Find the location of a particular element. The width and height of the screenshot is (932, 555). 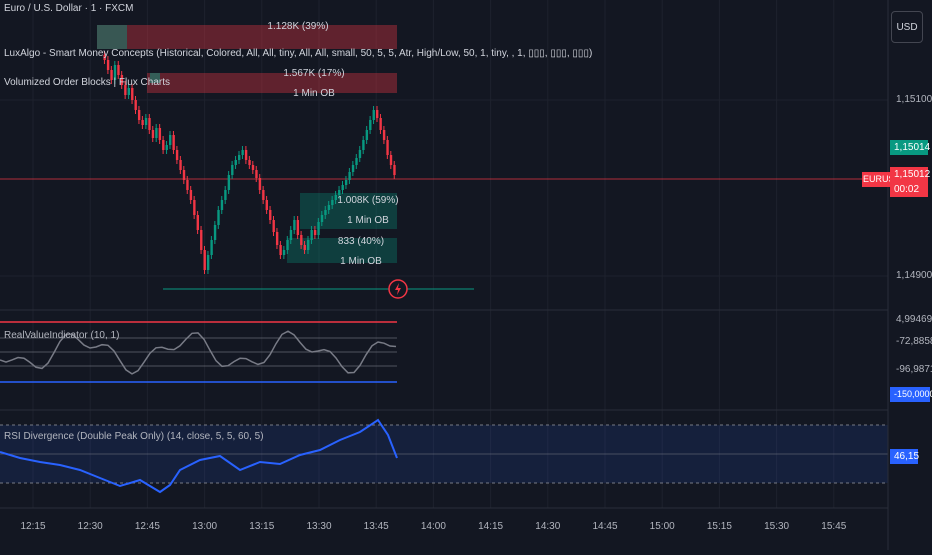

rvi-line is located at coordinates (198, 352).